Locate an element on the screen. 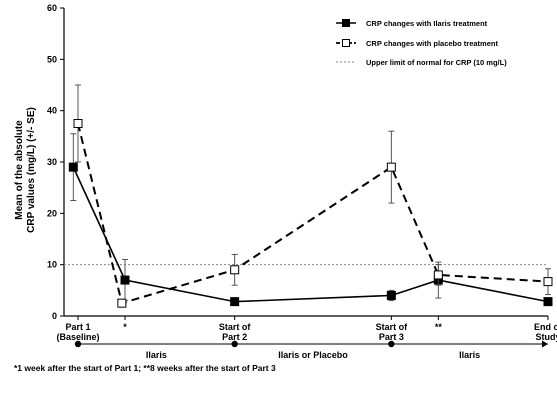 The image size is (557, 406). legend-label: CRP changes with Ilaris treatment is located at coordinates (427, 23).